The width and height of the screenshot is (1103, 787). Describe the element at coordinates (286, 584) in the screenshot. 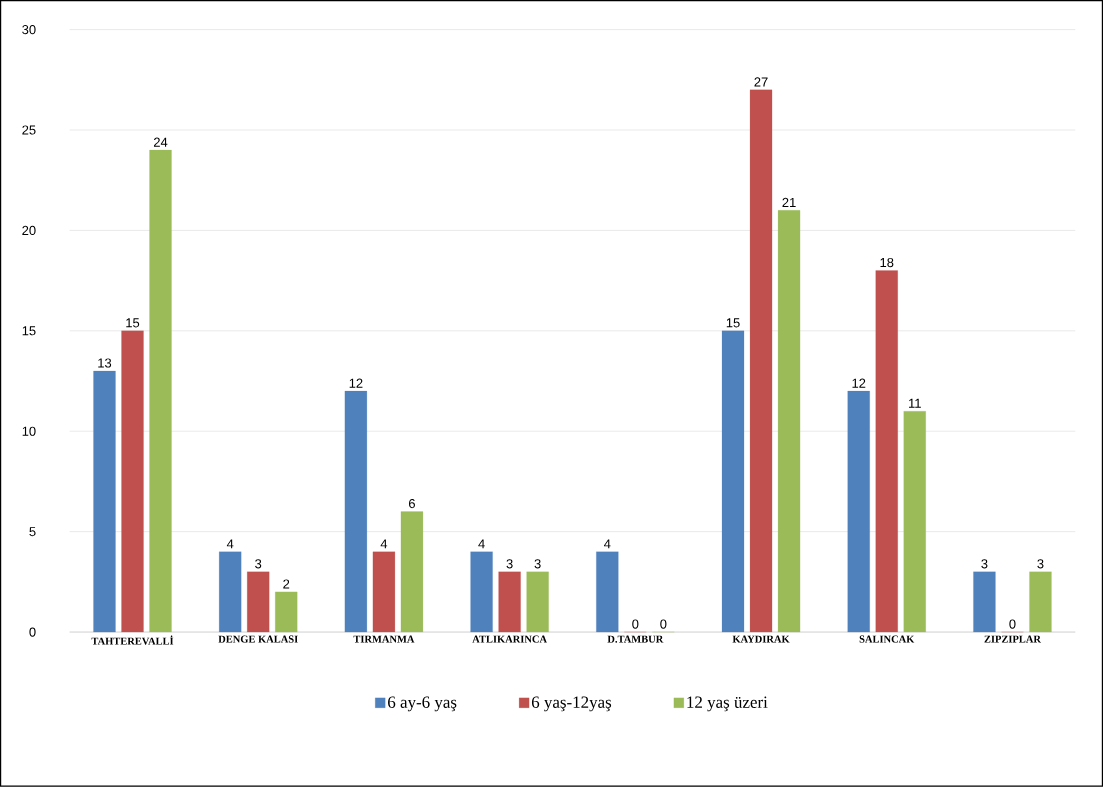

I see `data-label: 2` at that location.